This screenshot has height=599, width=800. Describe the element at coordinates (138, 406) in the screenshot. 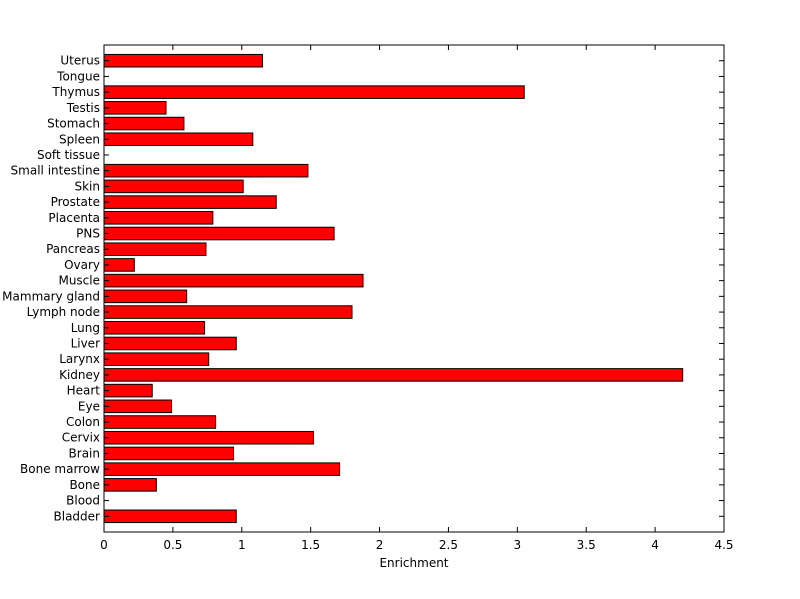

I see `bar-eye` at that location.